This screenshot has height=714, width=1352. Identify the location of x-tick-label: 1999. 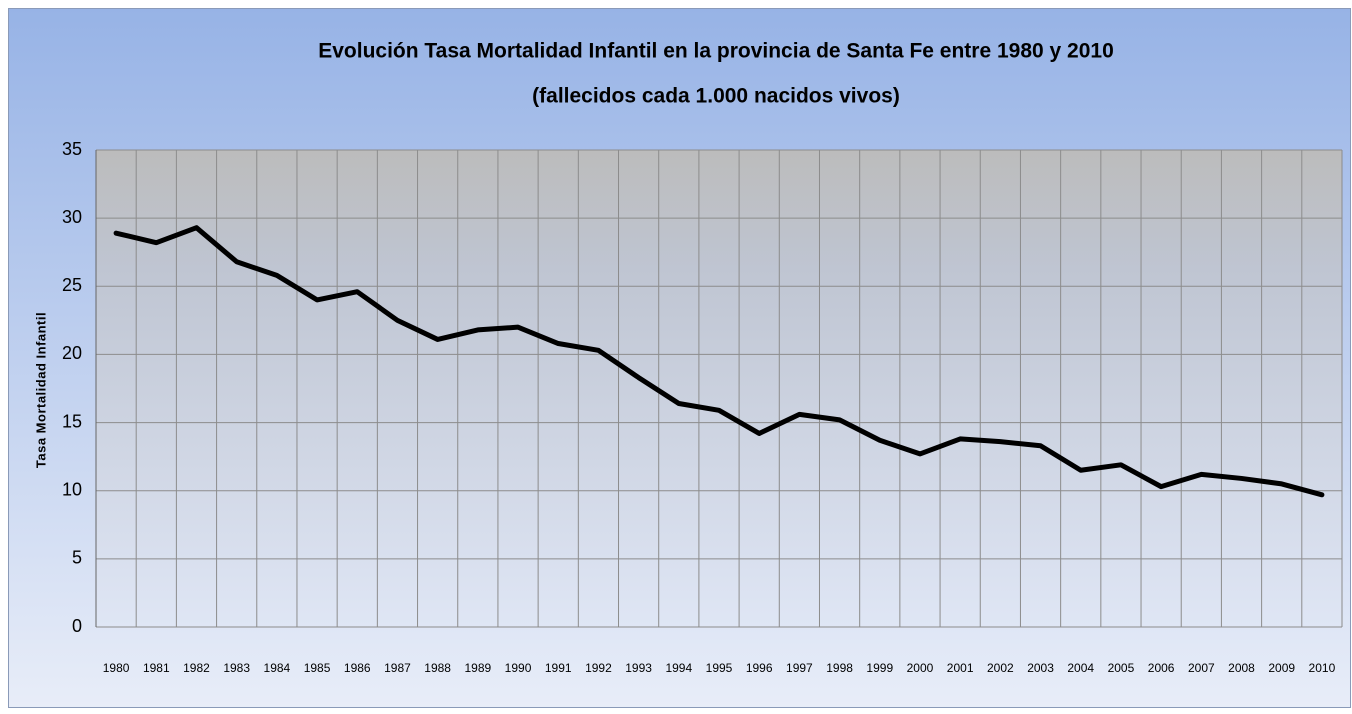
(879, 668).